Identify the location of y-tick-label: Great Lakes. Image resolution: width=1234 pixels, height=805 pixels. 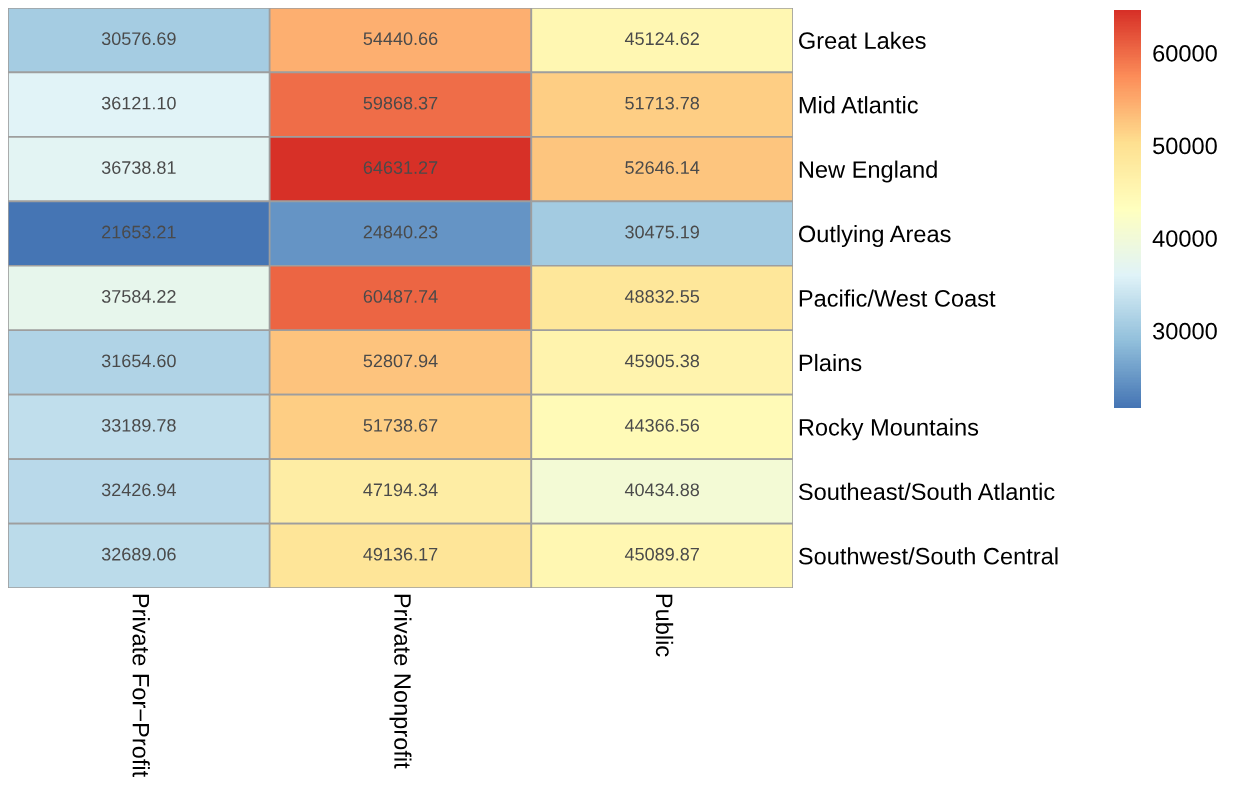
(862, 40).